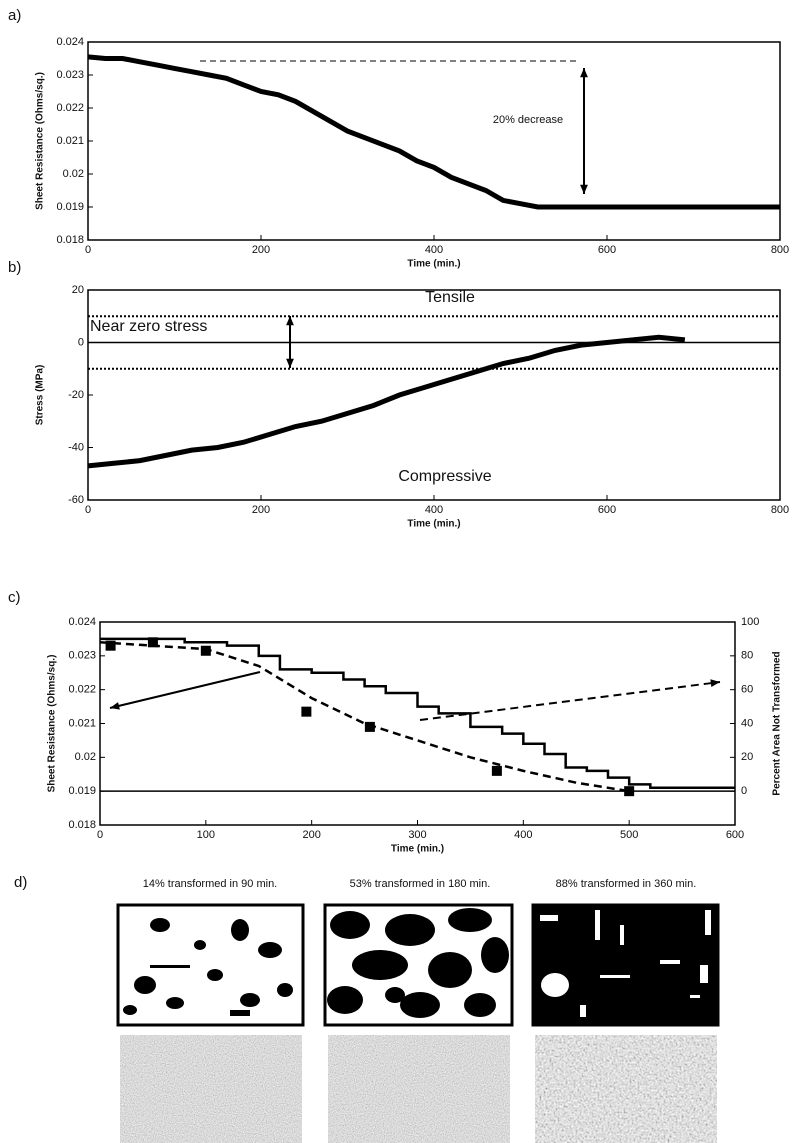 Image resolution: width=796 pixels, height=1143 pixels. I want to click on y-tick-label: -40, so click(76, 447).